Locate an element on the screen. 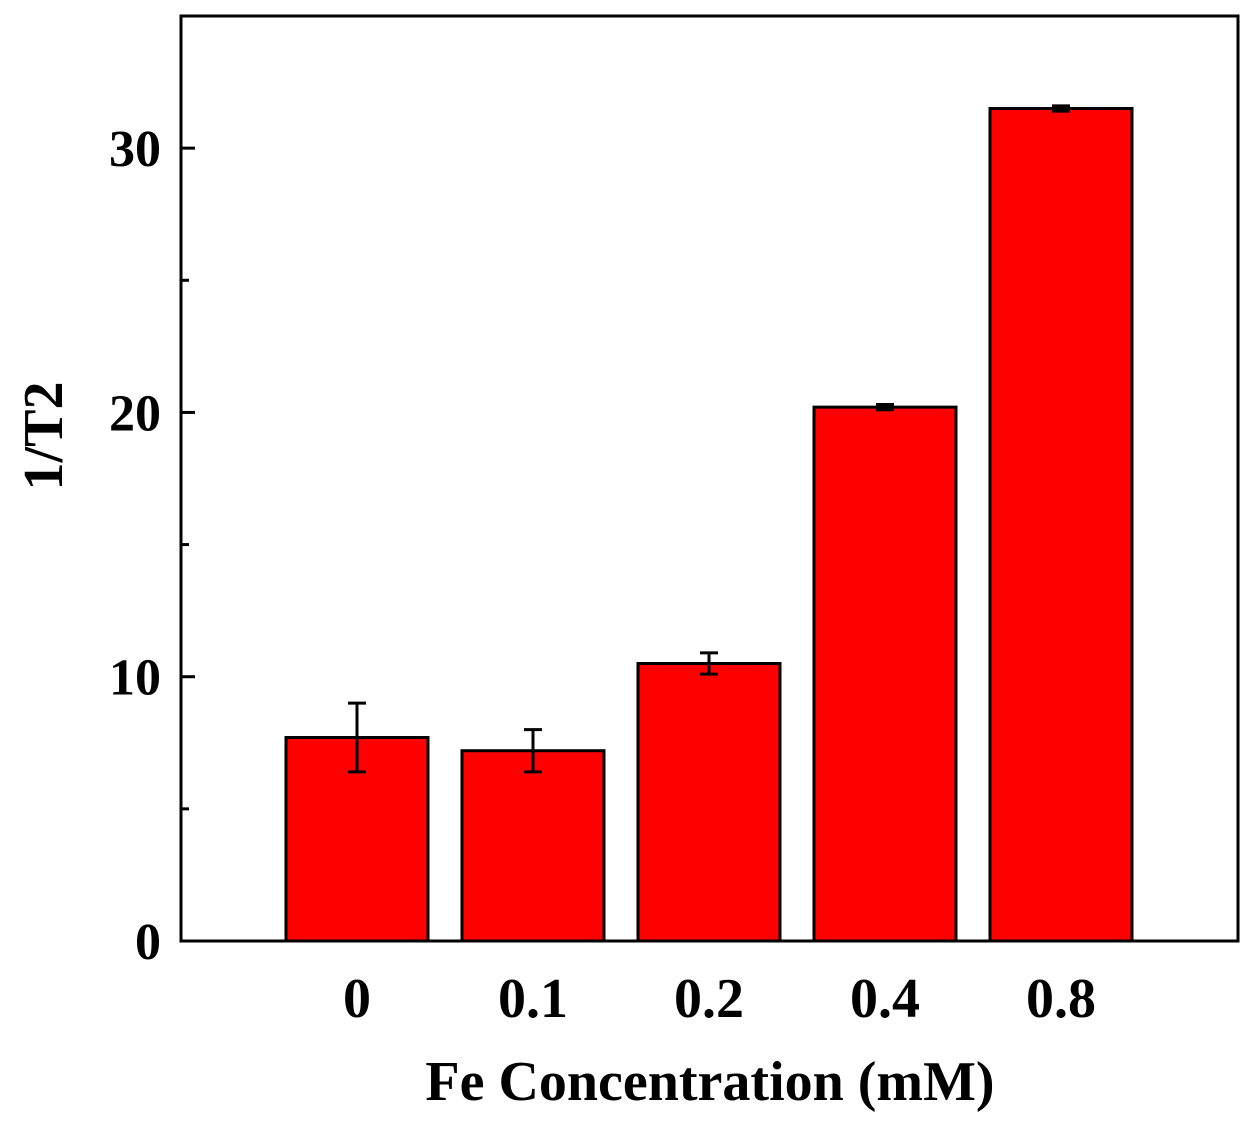 Image resolution: width=1254 pixels, height=1133 pixels. x-tick-label: 0.2 is located at coordinates (709, 999).